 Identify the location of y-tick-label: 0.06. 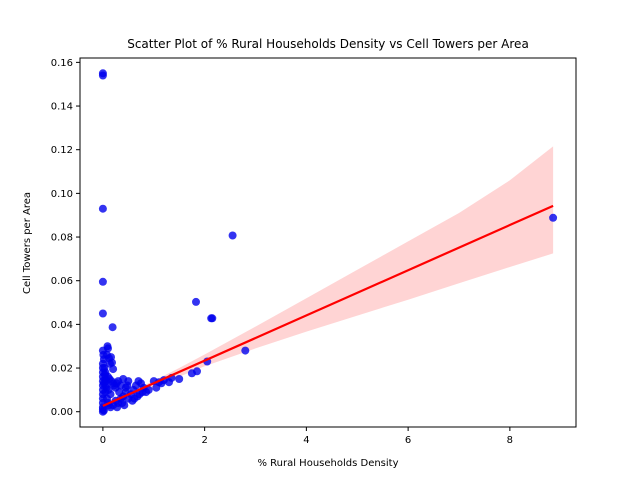
(62, 281).